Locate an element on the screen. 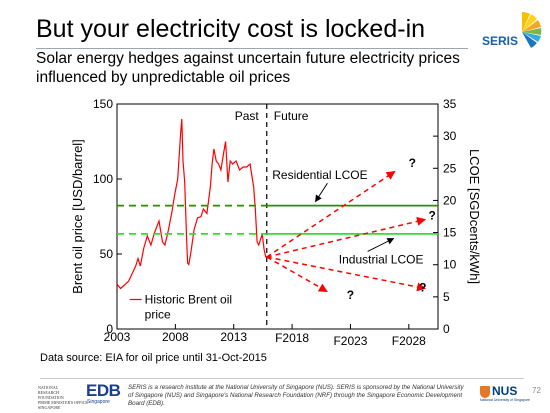 This screenshot has height=413, width=550. left-axis-tick-label: 50 is located at coordinates (107, 254).